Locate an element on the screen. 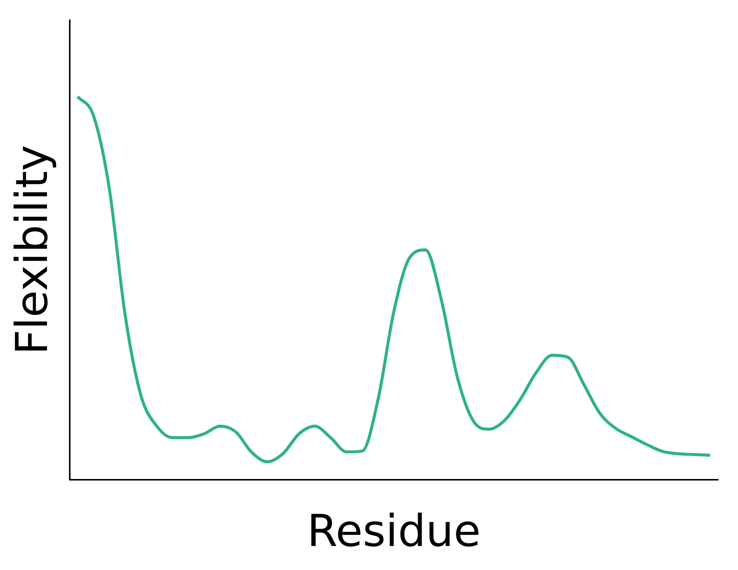  x-axis-title: Residue is located at coordinates (394, 532).